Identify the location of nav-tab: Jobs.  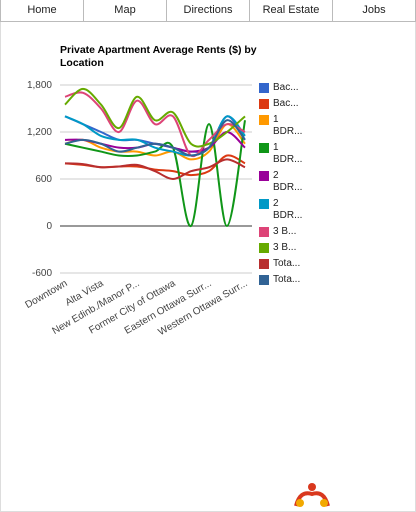
(374, 10).